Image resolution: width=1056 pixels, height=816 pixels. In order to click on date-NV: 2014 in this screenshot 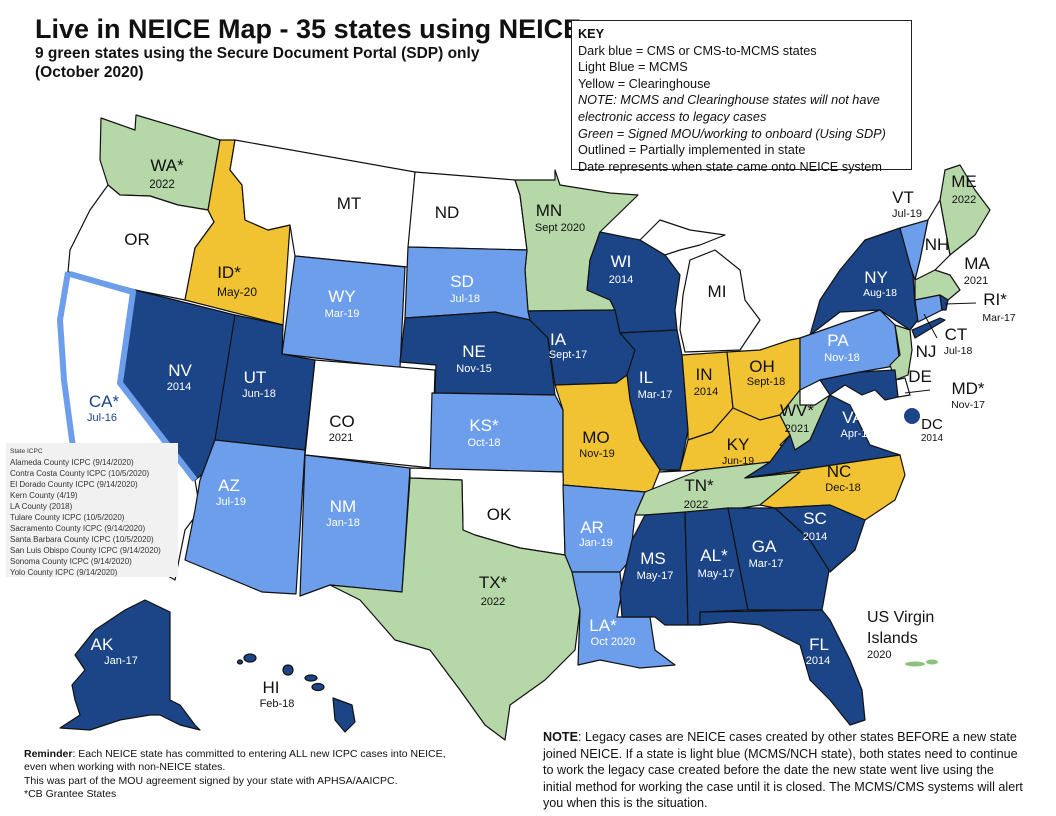, I will do `click(179, 387)`.